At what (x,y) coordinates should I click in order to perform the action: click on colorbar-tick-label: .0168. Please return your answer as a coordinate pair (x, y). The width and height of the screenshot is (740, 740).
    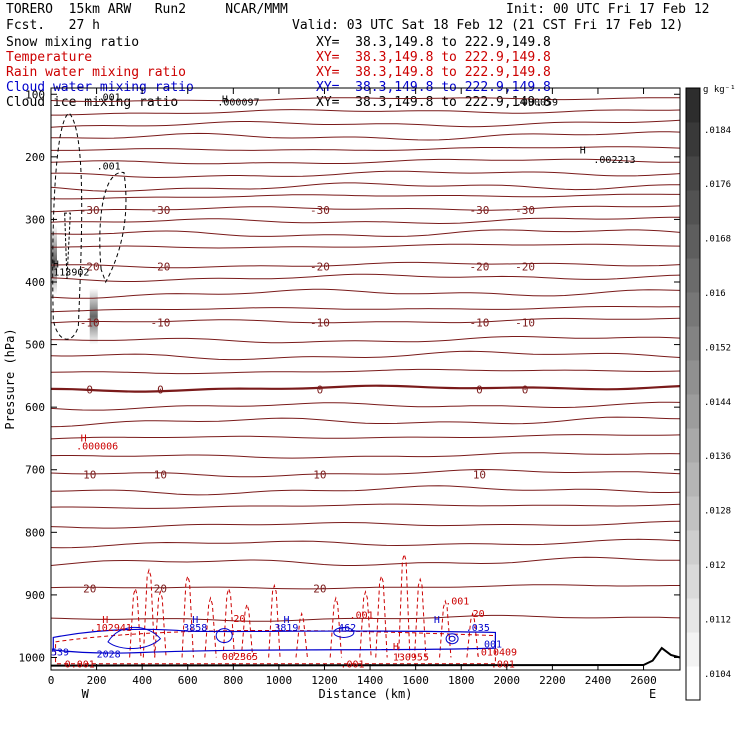
    Looking at the image, I should click on (717, 240).